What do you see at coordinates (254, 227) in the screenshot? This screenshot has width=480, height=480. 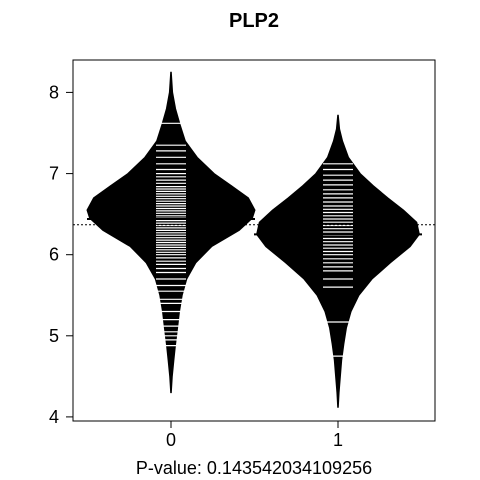 I see `mean-lines-layer` at bounding box center [254, 227].